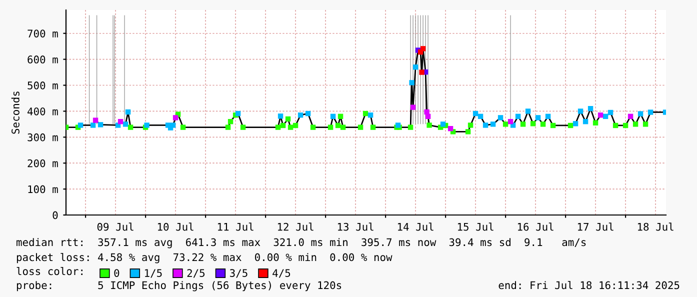 The height and width of the screenshot is (297, 697). I want to click on y-tick-label: 200 m, so click(43, 163).